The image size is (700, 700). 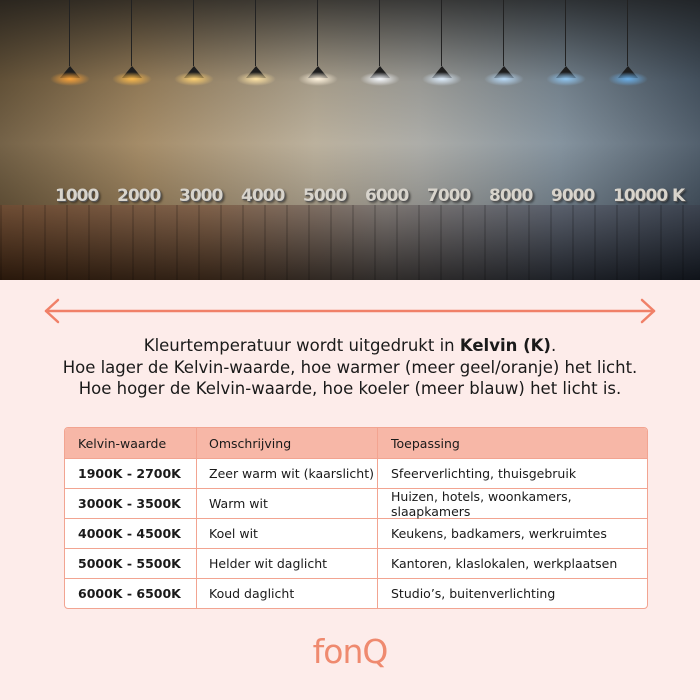 I want to click on header-description: Omschrijving, so click(x=287, y=443).